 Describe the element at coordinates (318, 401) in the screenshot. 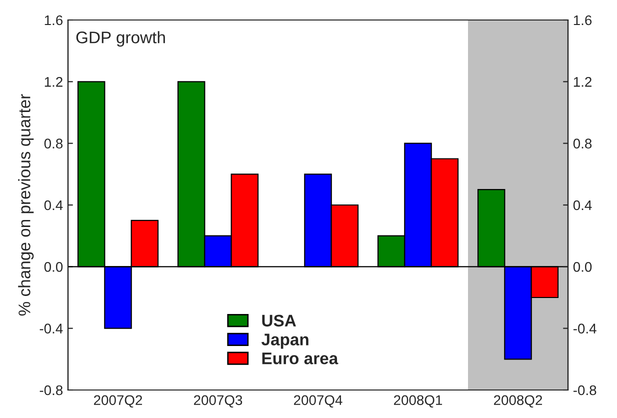

I see `x-tick-label: 2007Q4` at that location.